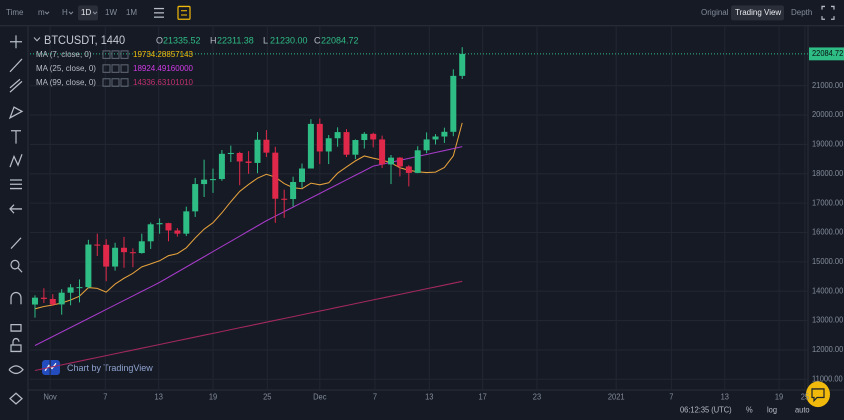  Describe the element at coordinates (265, 40) in the screenshot. I see `ohlc-key: L` at that location.